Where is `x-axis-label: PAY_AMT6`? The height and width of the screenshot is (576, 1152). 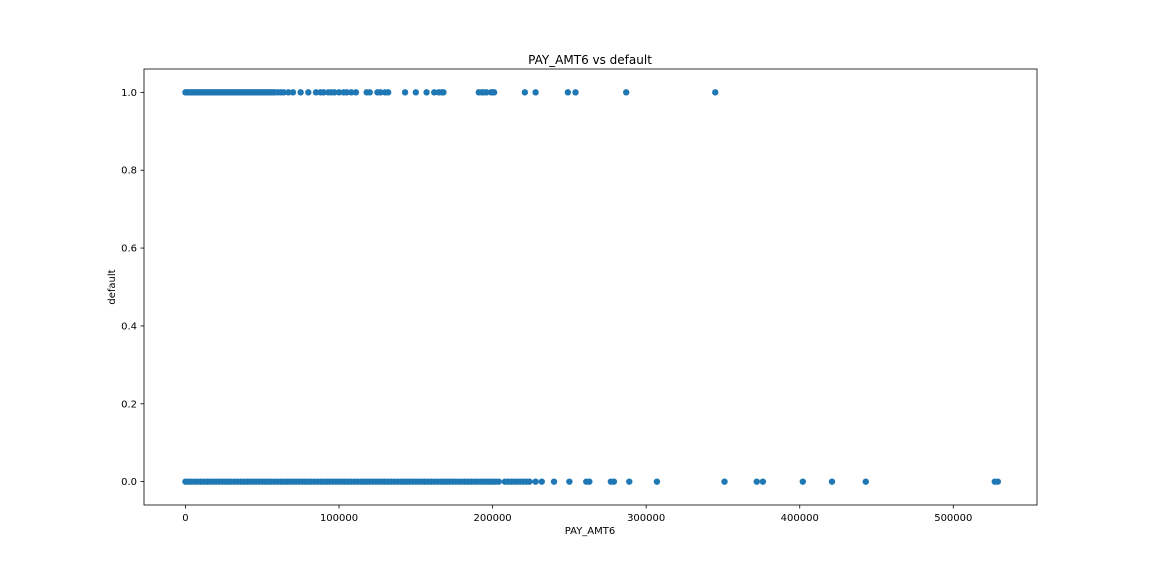 x-axis-label: PAY_AMT6 is located at coordinates (590, 531).